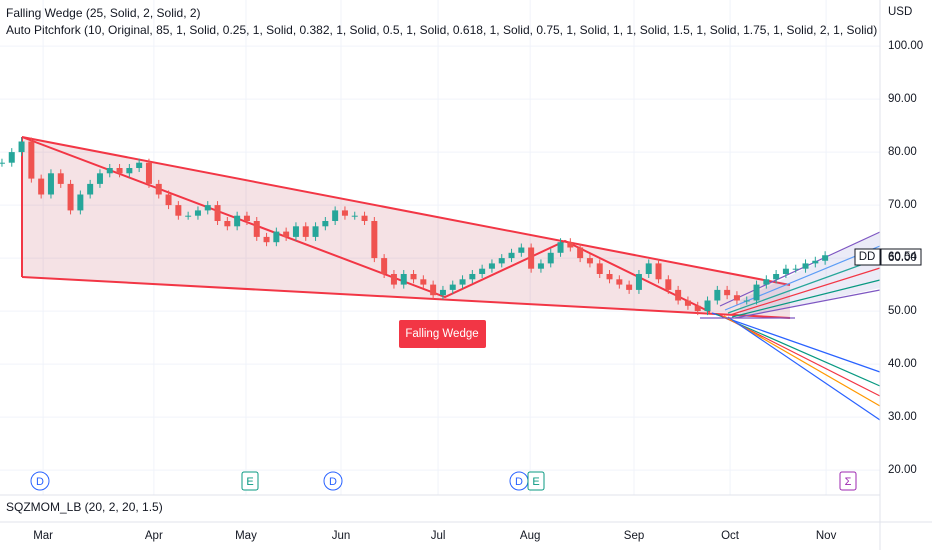 The height and width of the screenshot is (555, 932). What do you see at coordinates (438, 536) in the screenshot?
I see `x-tick-label: Jul` at bounding box center [438, 536].